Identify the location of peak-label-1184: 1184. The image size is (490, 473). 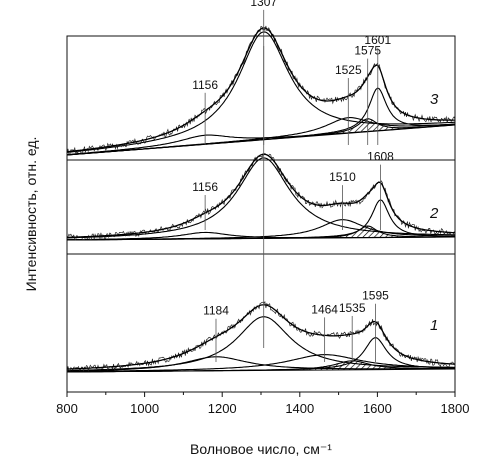
(216, 311).